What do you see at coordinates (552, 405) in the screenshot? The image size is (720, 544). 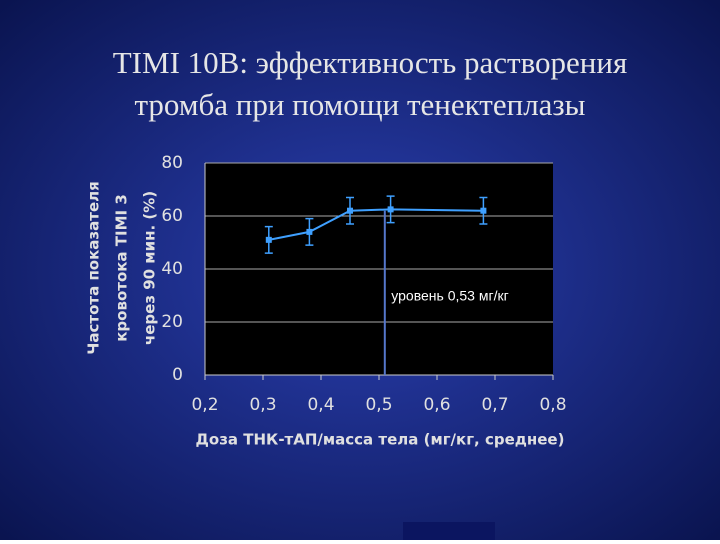 I see `x-tick-label: 0,8` at bounding box center [552, 405].